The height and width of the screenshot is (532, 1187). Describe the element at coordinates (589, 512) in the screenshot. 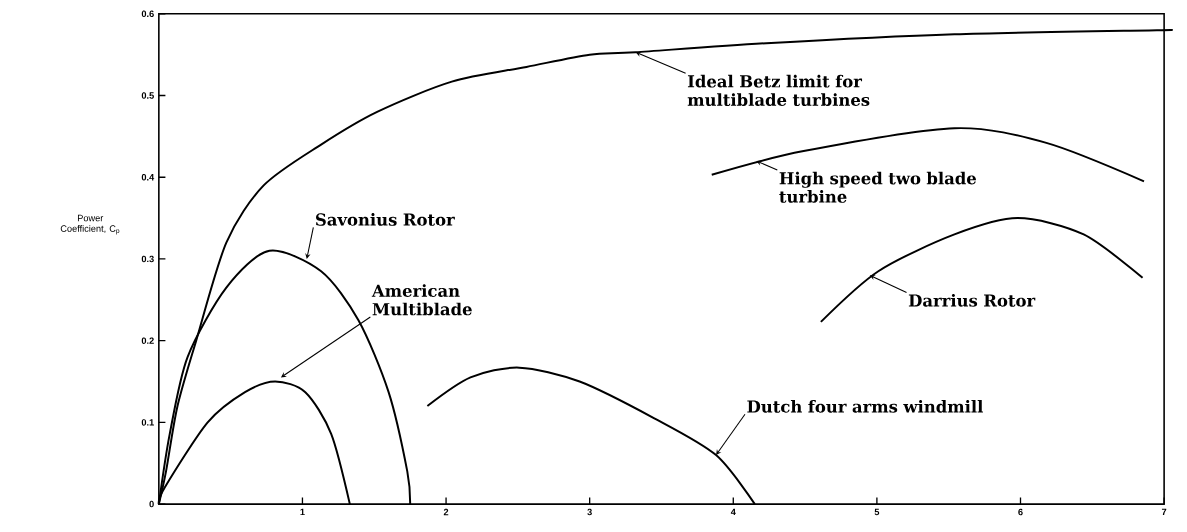

I see `x-tick-label: 3` at that location.